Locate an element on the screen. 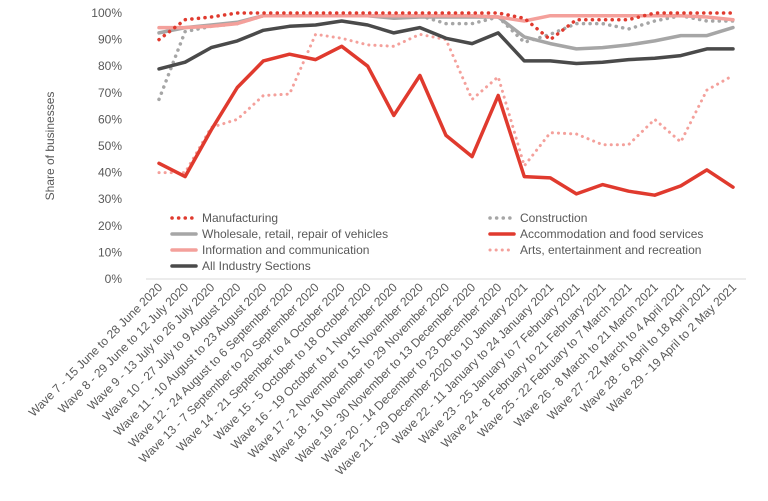 The image size is (768, 501). y-tick-label: 30% is located at coordinates (110, 199).